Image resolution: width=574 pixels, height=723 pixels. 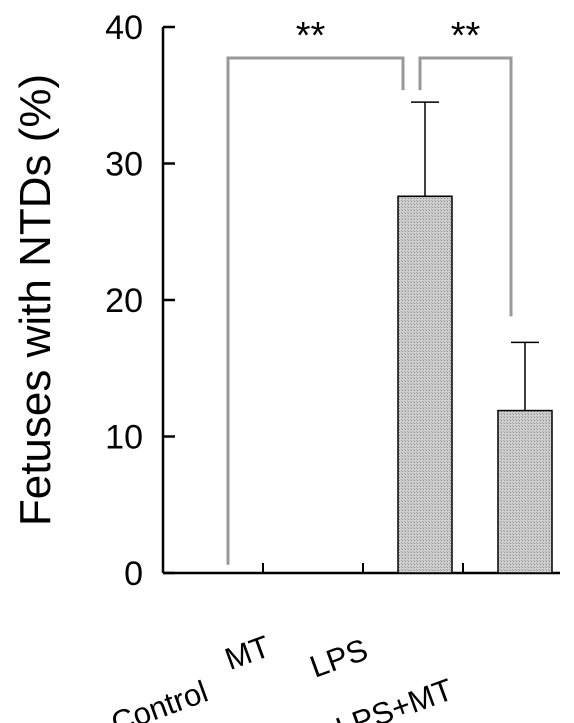 What do you see at coordinates (465, 186) in the screenshot?
I see `significance-bracket` at bounding box center [465, 186].